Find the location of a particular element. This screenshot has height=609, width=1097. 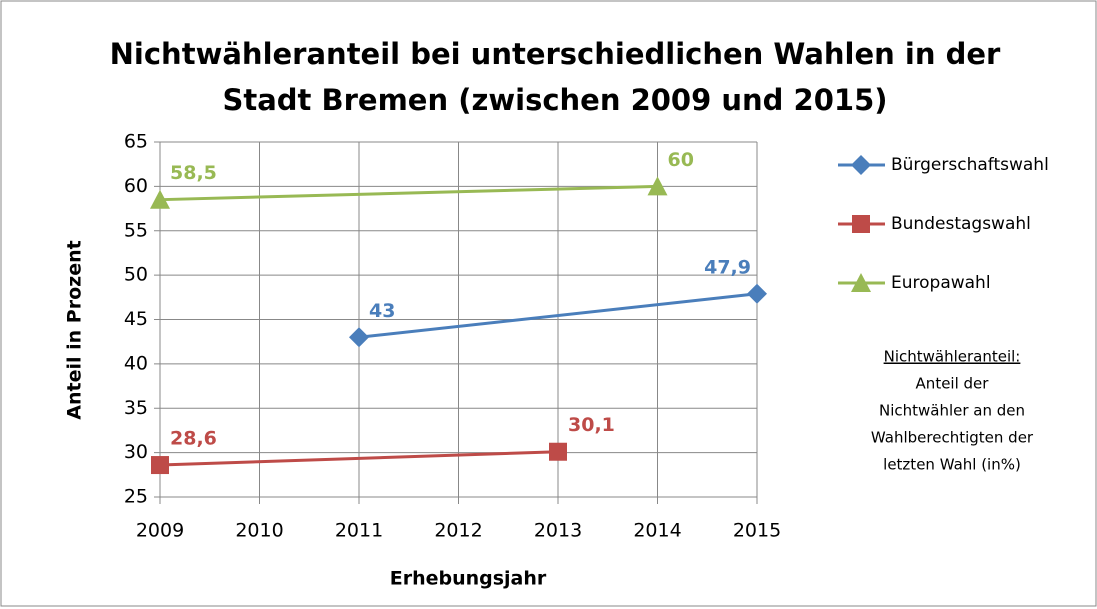

x-tick-label: 2012 is located at coordinates (458, 531).